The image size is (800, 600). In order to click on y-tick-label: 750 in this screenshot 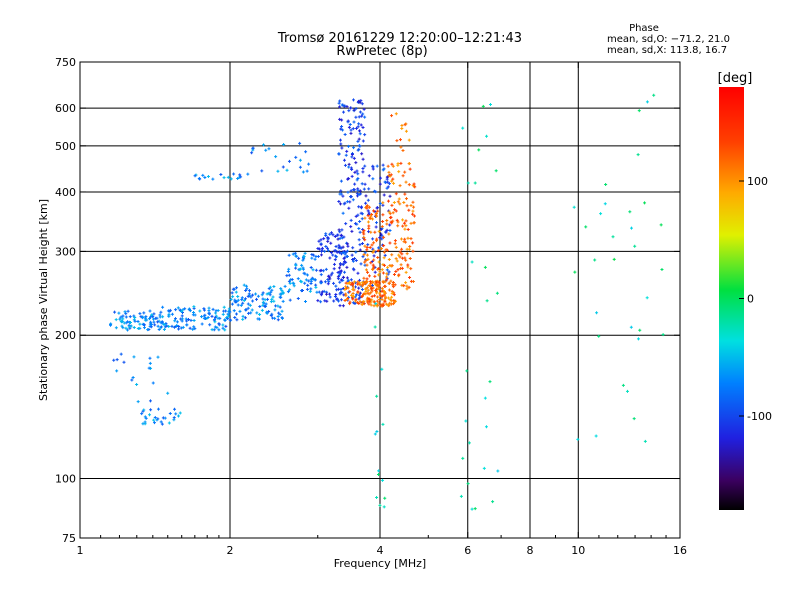, I will do `click(65, 62)`.